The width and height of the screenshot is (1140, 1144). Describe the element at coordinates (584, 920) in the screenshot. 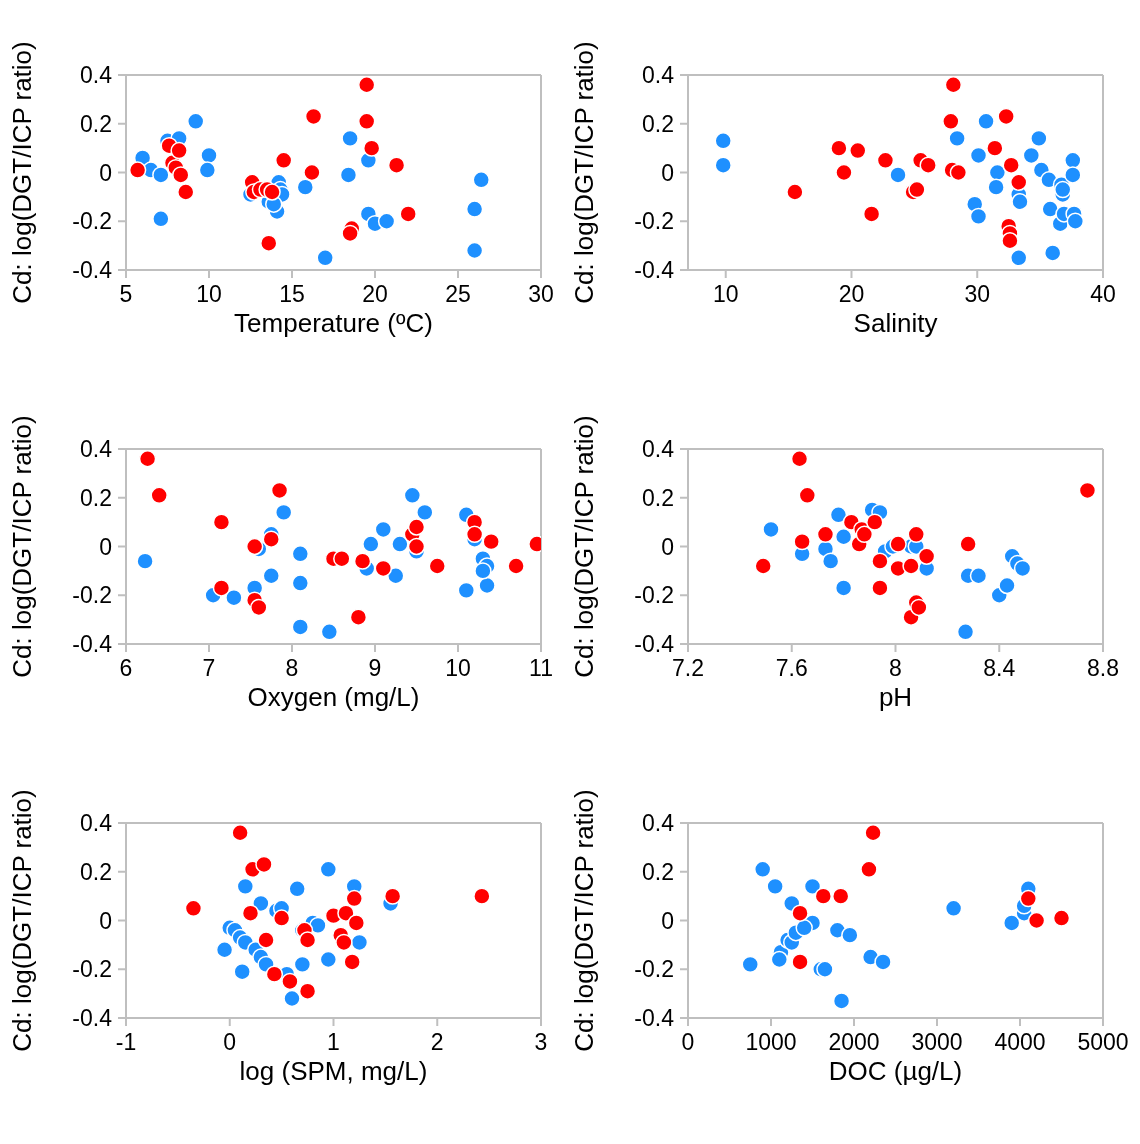

I see `y-axis-title: Cd: log(DGT/ICP ratio)` at that location.